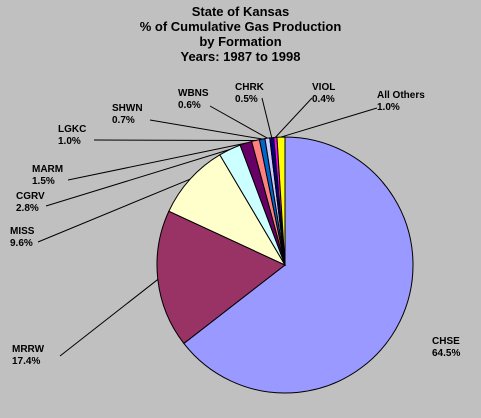 This screenshot has width=481, height=418. Describe the element at coordinates (323, 99) in the screenshot. I see `slice-value-viol: 0.4%` at that location.